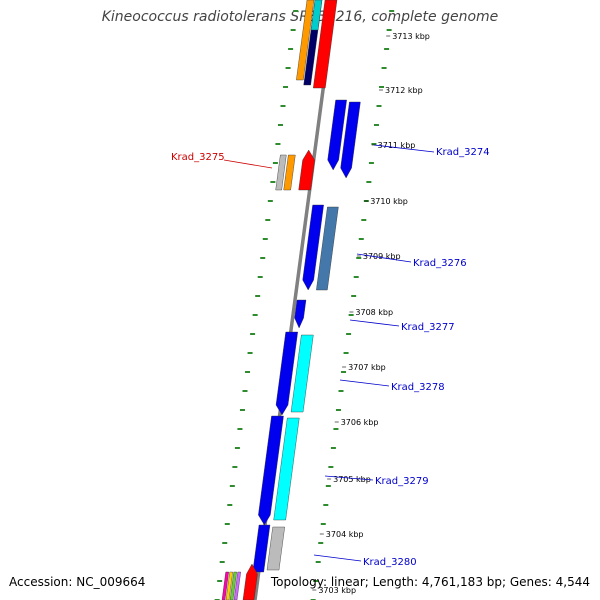 This screenshot has height=600, width=600. Describe the element at coordinates (198, 157) in the screenshot. I see `gene-label: Krad_3275` at that location.